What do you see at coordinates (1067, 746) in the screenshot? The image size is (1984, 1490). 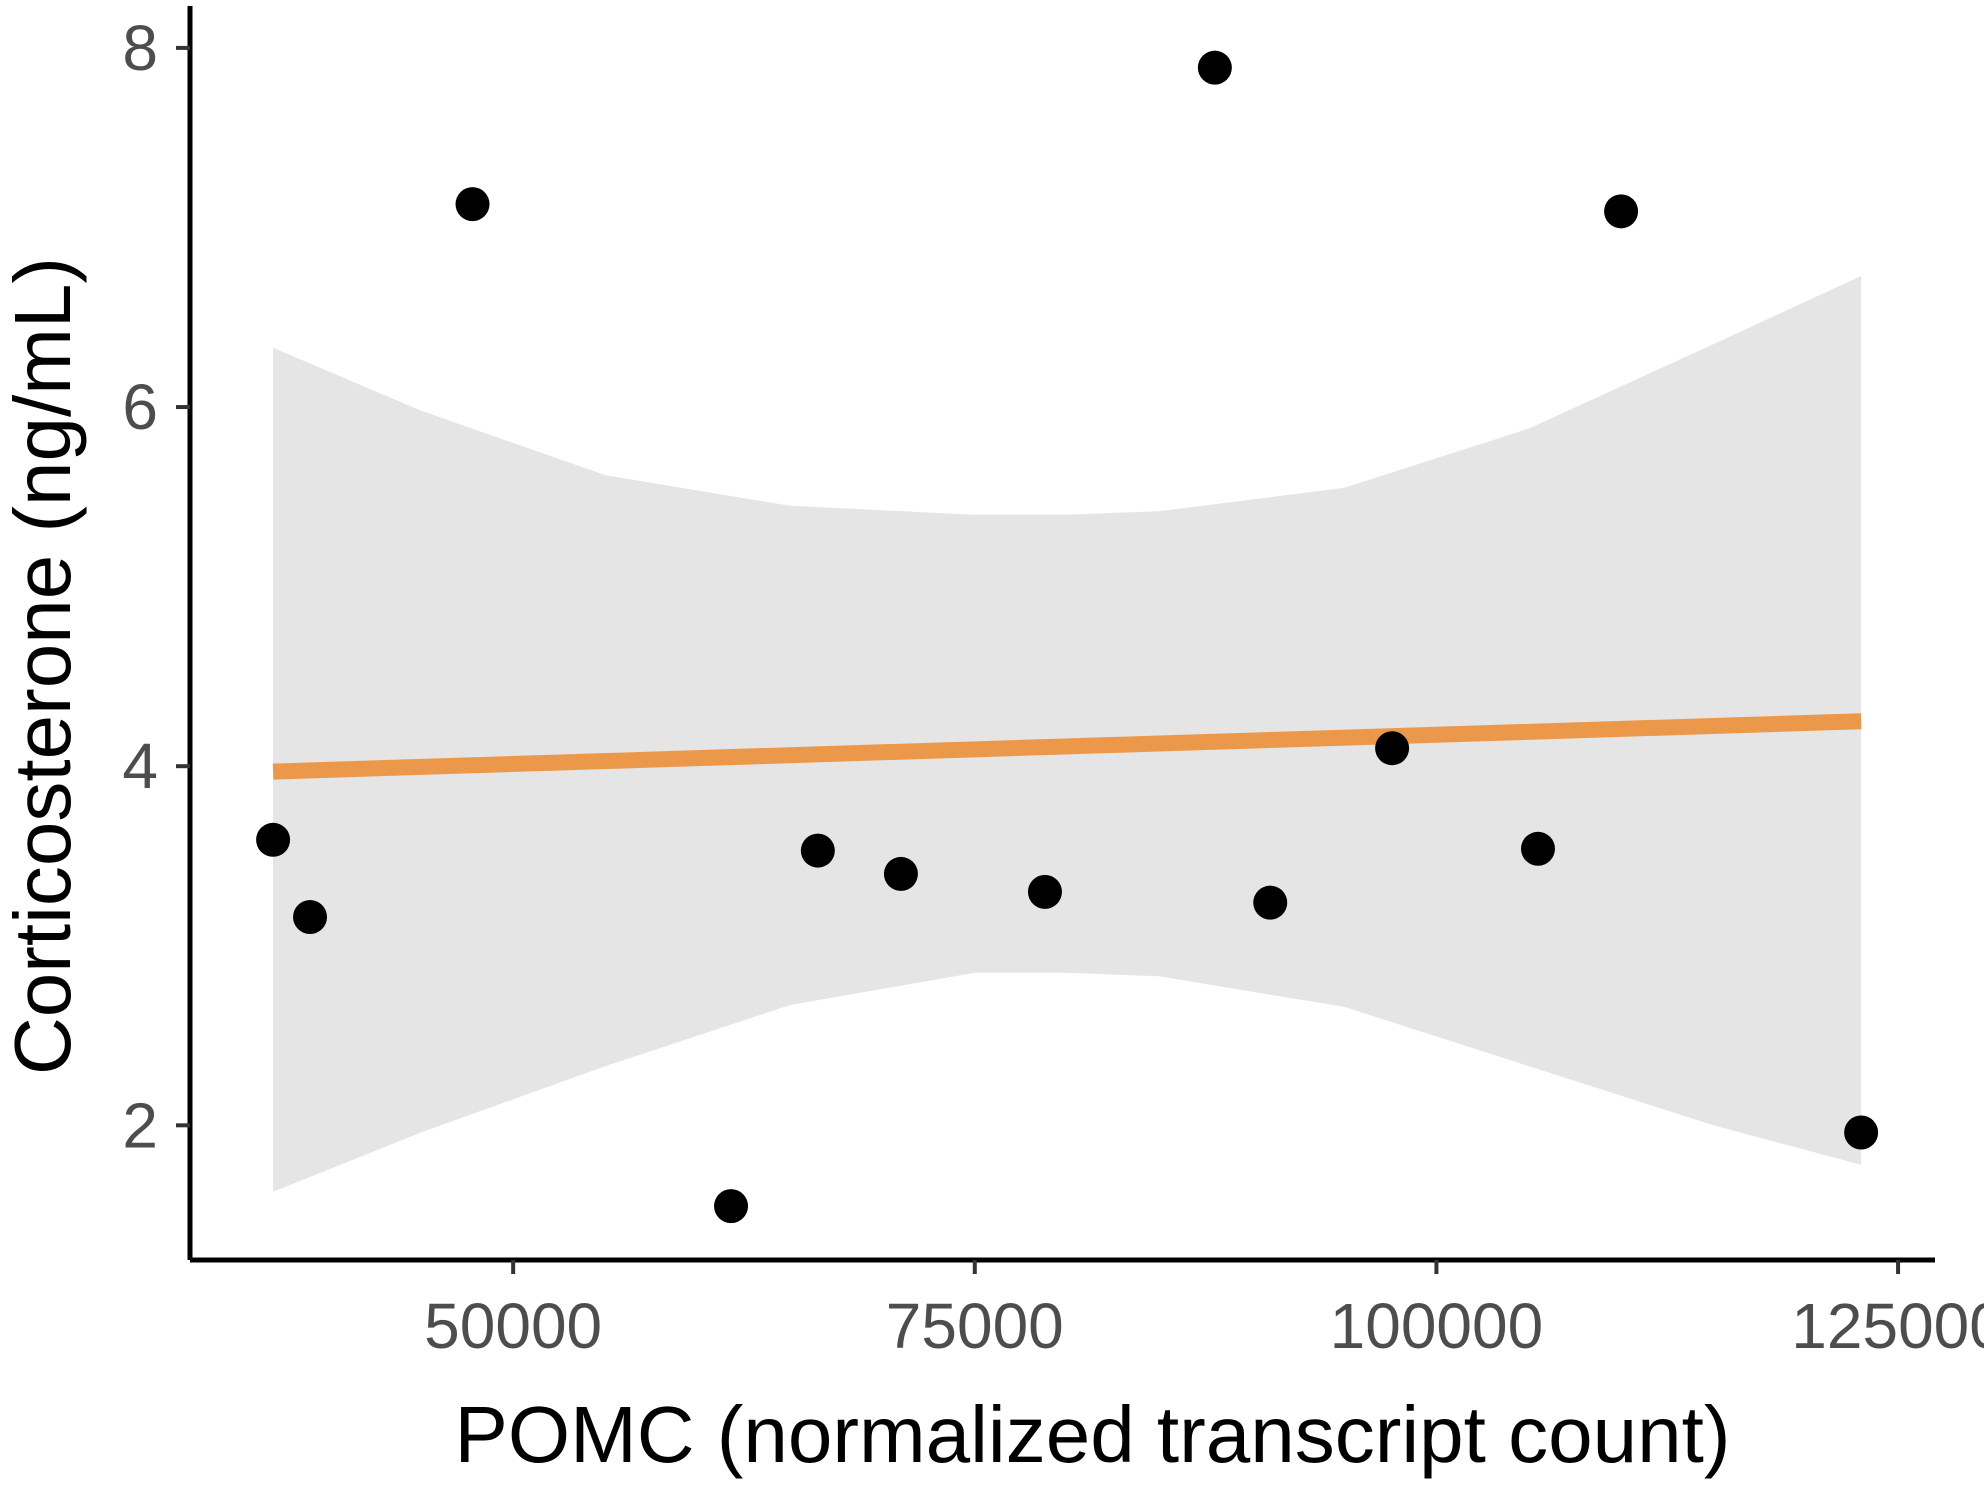 I see `fit-line` at bounding box center [1067, 746].